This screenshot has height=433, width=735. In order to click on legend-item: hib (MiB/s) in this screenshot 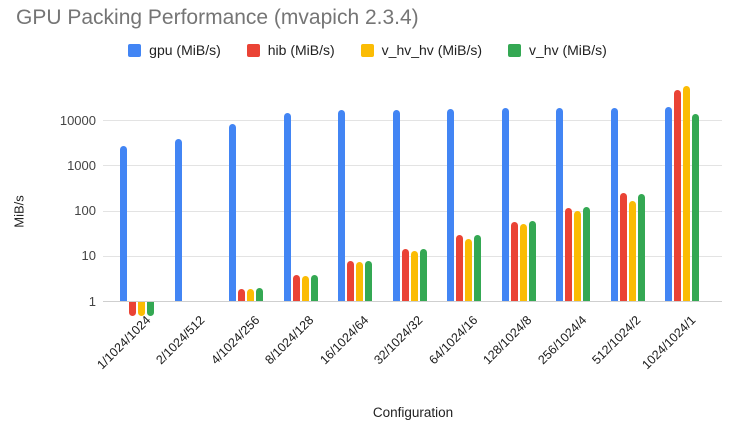, I will do `click(290, 50)`.